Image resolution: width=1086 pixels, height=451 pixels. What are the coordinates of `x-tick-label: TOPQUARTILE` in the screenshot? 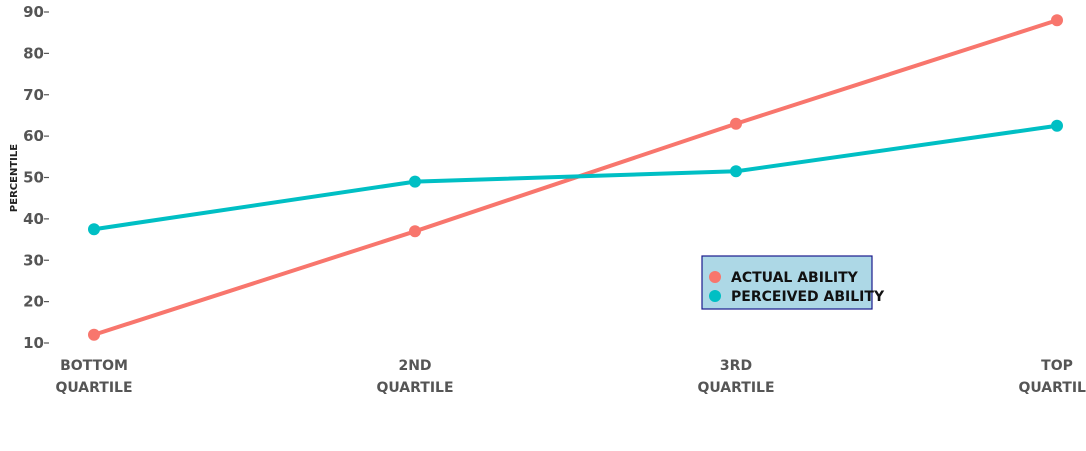 It's located at (1052, 377).